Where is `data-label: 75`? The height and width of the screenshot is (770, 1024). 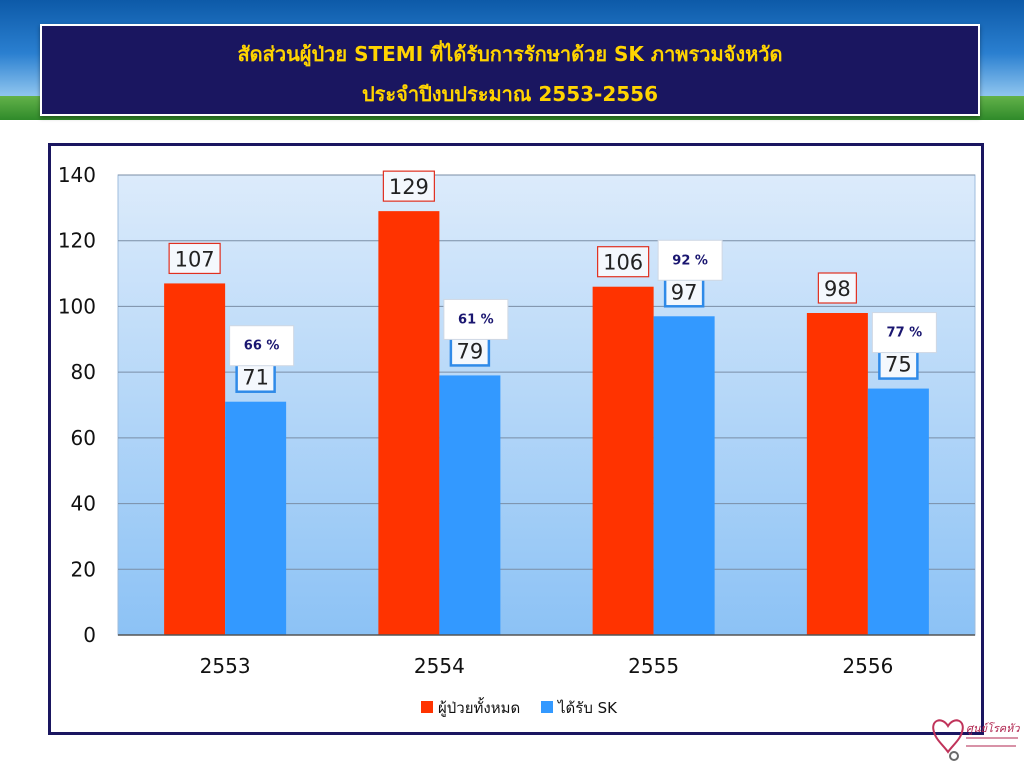
data-label: 75 is located at coordinates (898, 365).